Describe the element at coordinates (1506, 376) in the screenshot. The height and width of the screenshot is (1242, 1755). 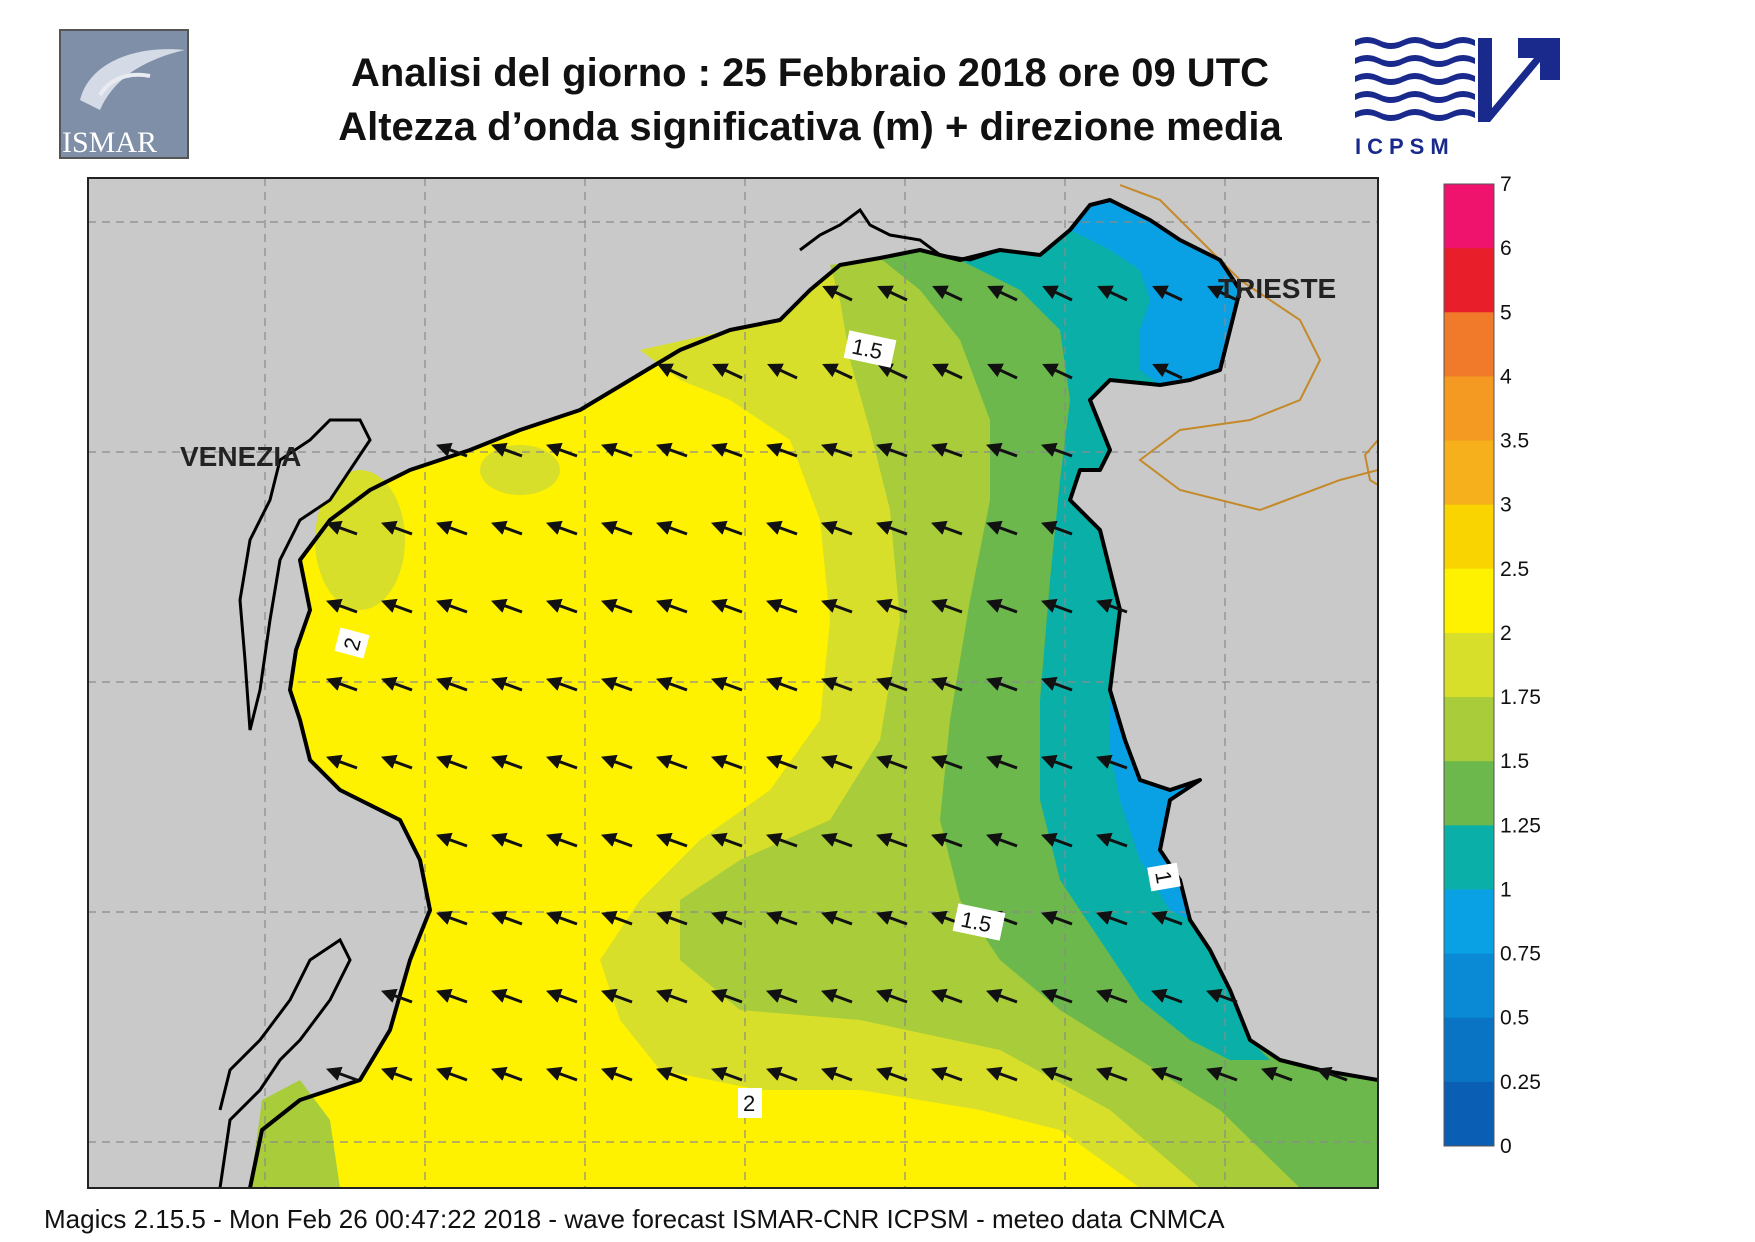
I see `colorbar-tick-label: 4` at that location.